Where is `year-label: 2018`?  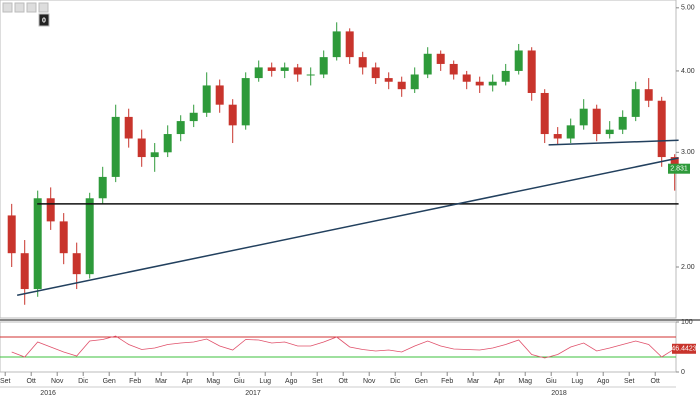 year-label: 2018 is located at coordinates (559, 393).